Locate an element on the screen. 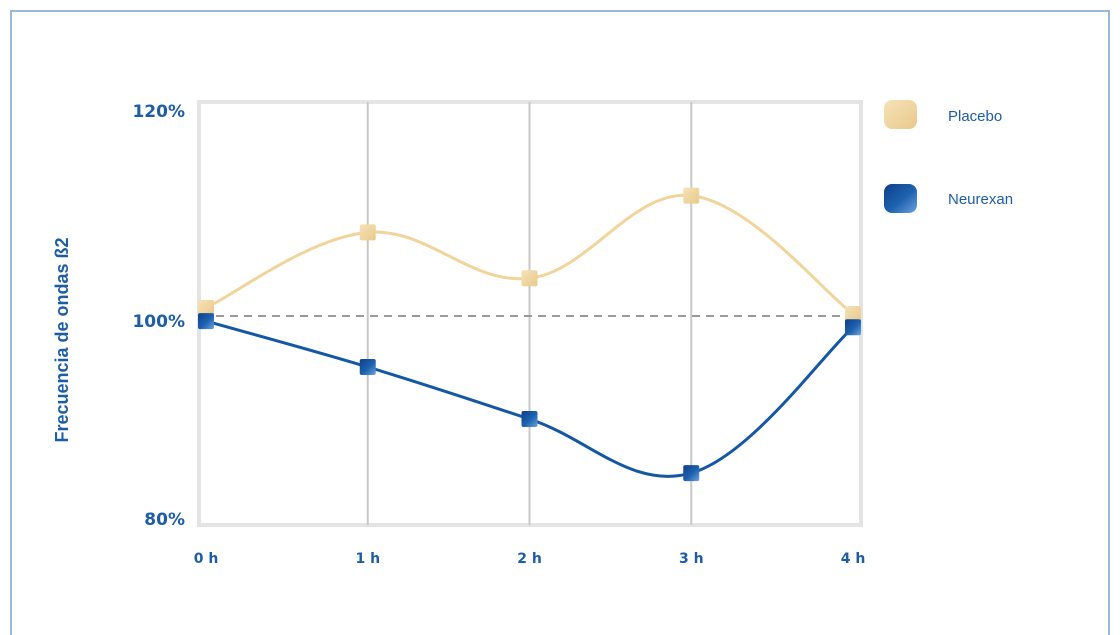 The width and height of the screenshot is (1120, 635). x-tick-label-4: 4 h is located at coordinates (853, 559).